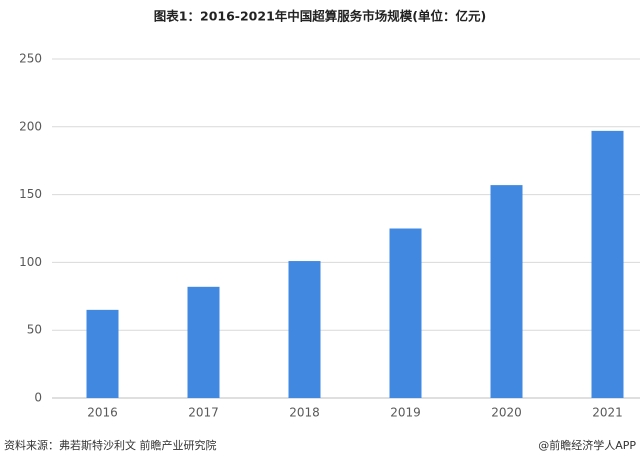 The image size is (640, 463). Describe the element at coordinates (30, 194) in the screenshot. I see `y-tick-label: 150` at that location.